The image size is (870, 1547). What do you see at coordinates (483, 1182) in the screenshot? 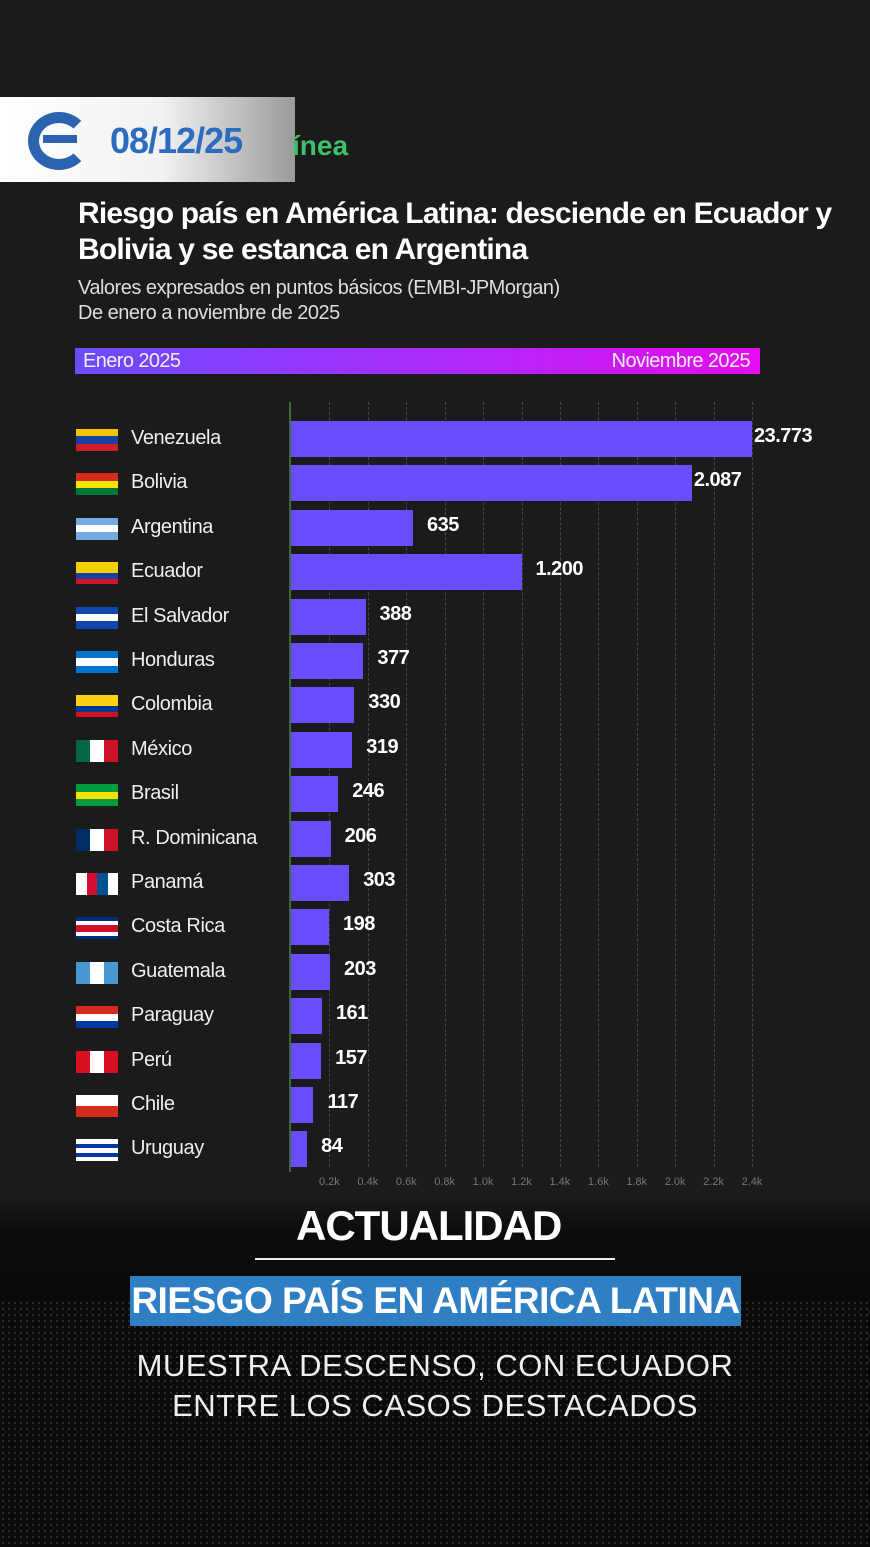
I see `x-tick-label: 1.0k` at bounding box center [483, 1182].